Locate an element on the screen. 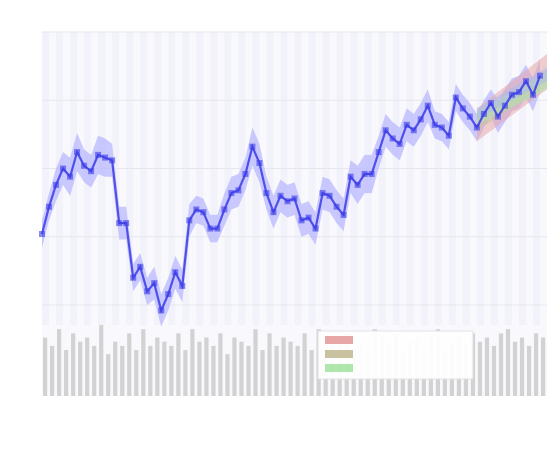 The height and width of the screenshot is (461, 547). legend-swatch is located at coordinates (339, 354).